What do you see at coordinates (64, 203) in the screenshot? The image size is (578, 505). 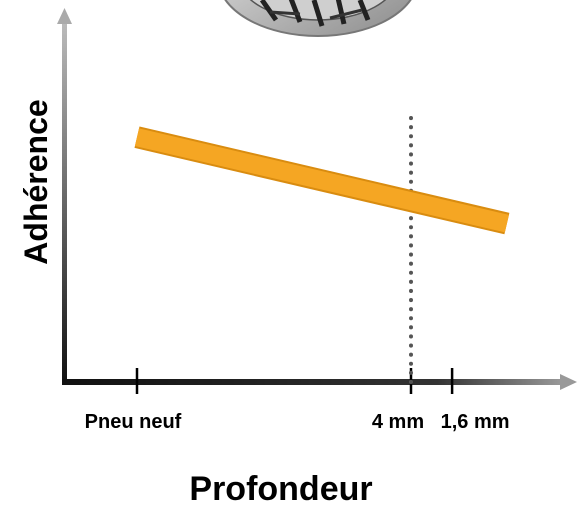 I see `y-axis` at bounding box center [64, 203].